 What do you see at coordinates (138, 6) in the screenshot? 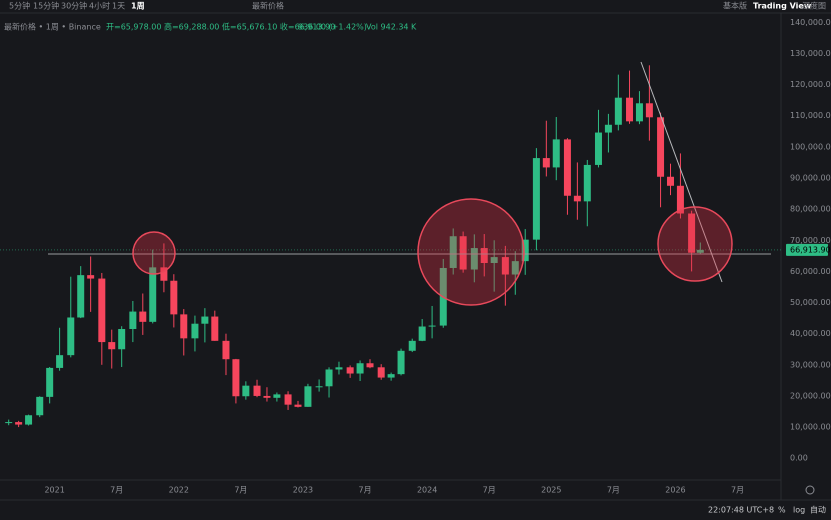
I see `interval-active: 1周` at bounding box center [138, 6].